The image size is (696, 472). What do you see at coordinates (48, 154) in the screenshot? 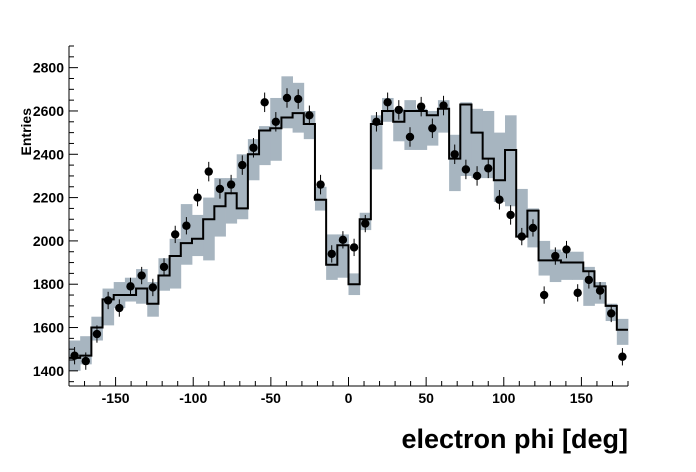
I see `y-tick-label: 2400` at bounding box center [48, 154].